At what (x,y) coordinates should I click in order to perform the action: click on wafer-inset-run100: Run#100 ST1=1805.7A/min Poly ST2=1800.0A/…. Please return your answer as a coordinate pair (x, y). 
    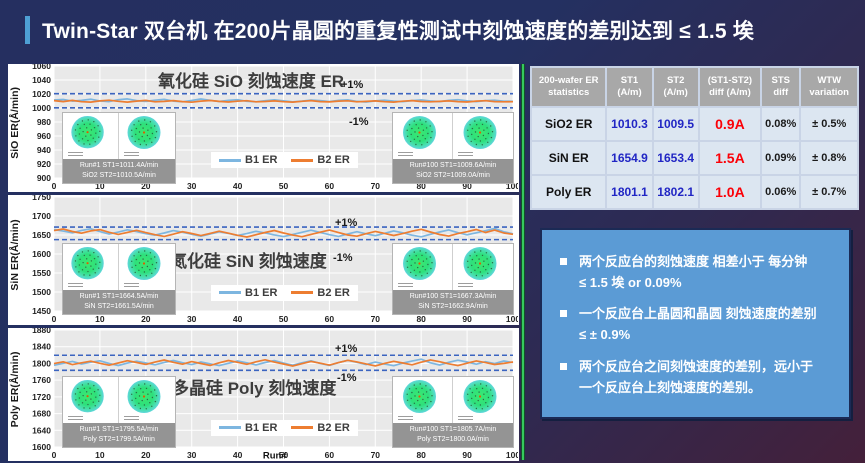
    Looking at the image, I should click on (453, 412).